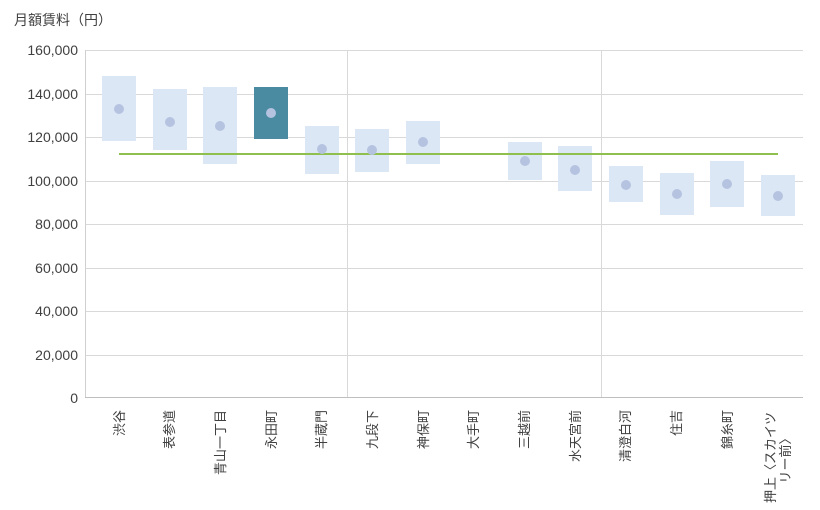 The height and width of the screenshot is (510, 820). I want to click on x-axis-category-label: 水天宮前, so click(575, 436).